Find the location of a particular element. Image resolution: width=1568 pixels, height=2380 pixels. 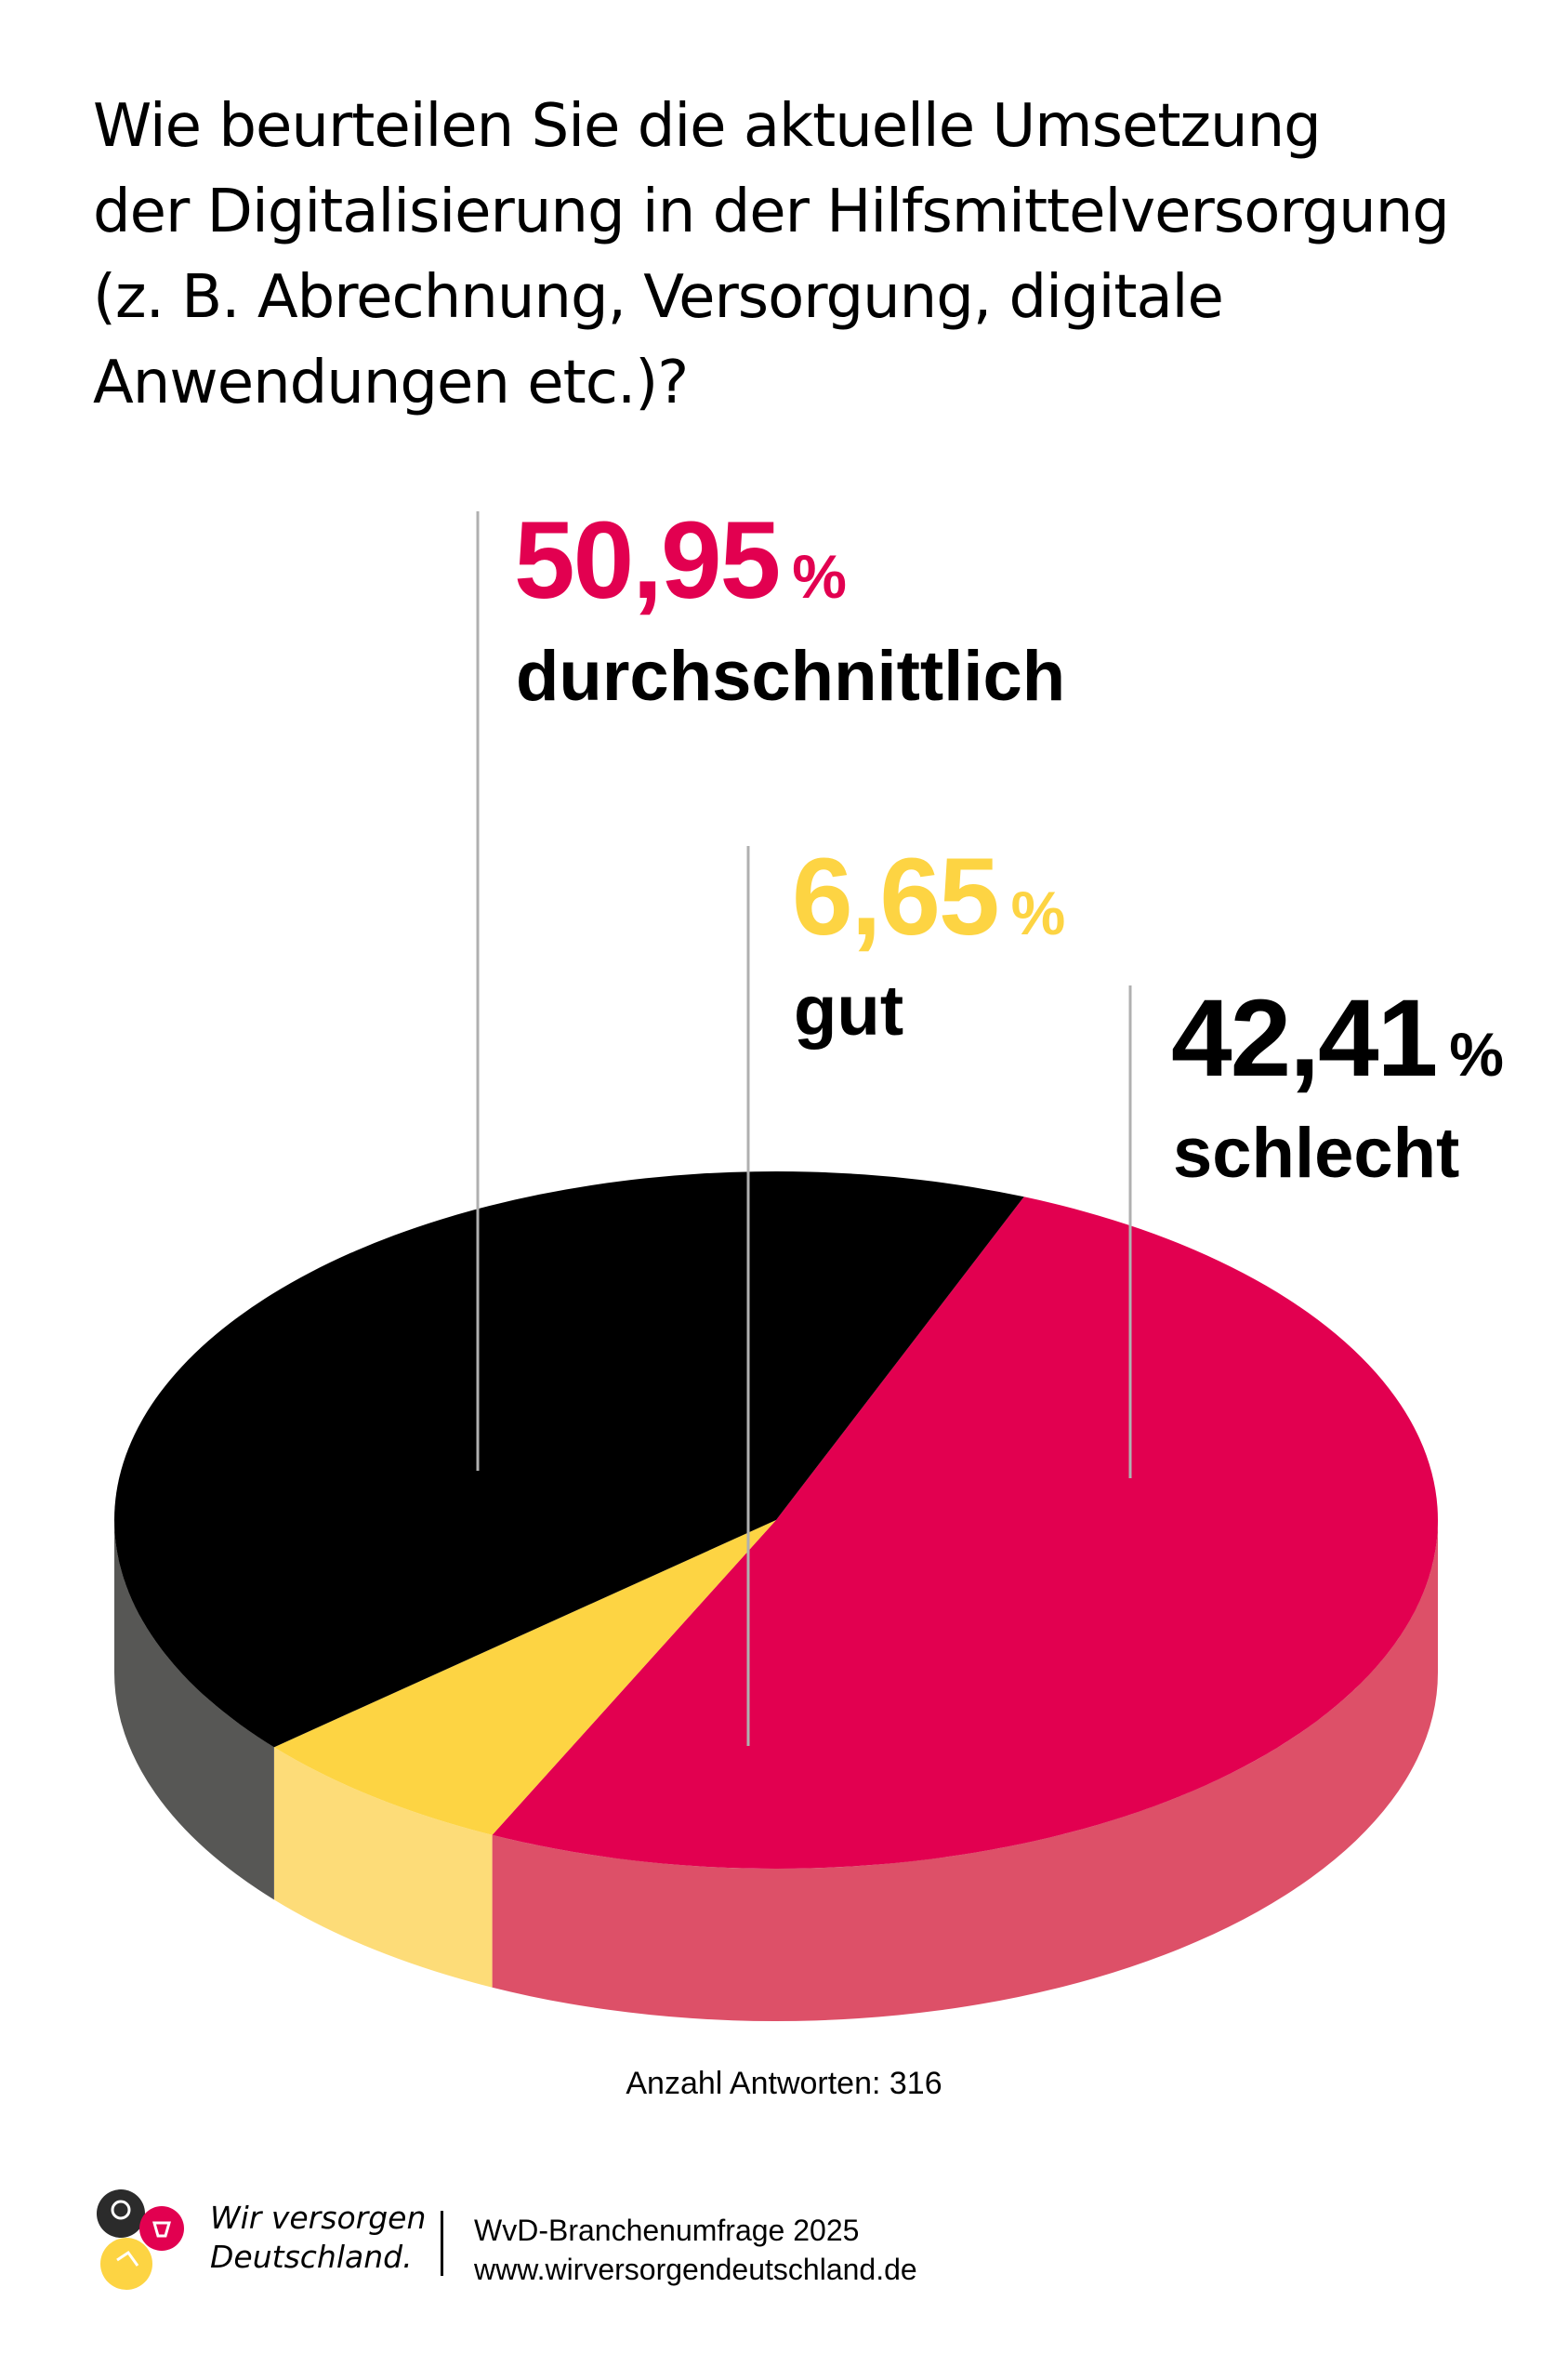

brand-line: Wir versorgen is located at coordinates (318, 2218).